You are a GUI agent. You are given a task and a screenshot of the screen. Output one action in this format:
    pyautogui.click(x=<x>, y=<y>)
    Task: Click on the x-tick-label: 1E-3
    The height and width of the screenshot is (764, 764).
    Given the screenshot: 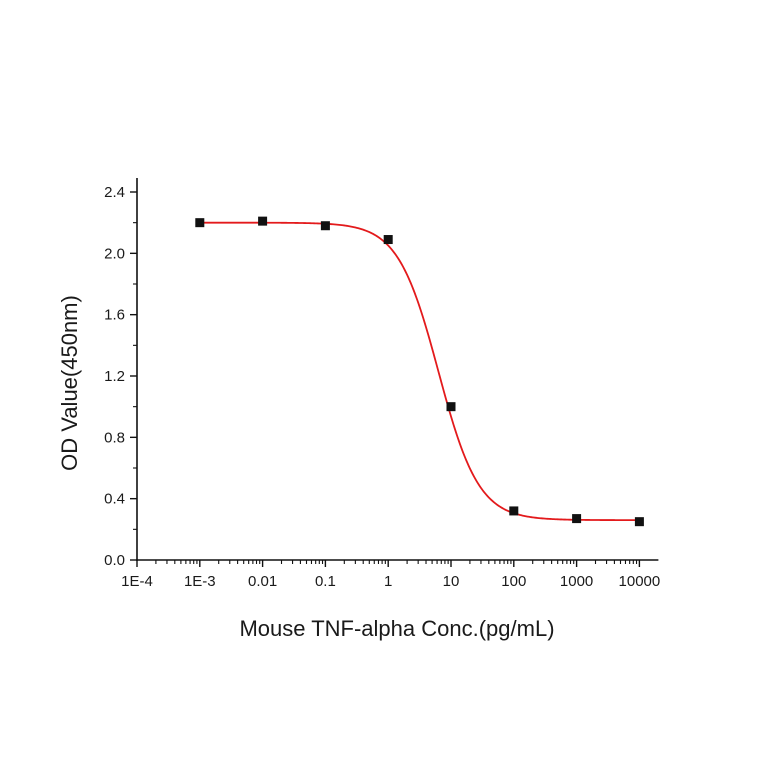 What is the action you would take?
    pyautogui.click(x=200, y=581)
    